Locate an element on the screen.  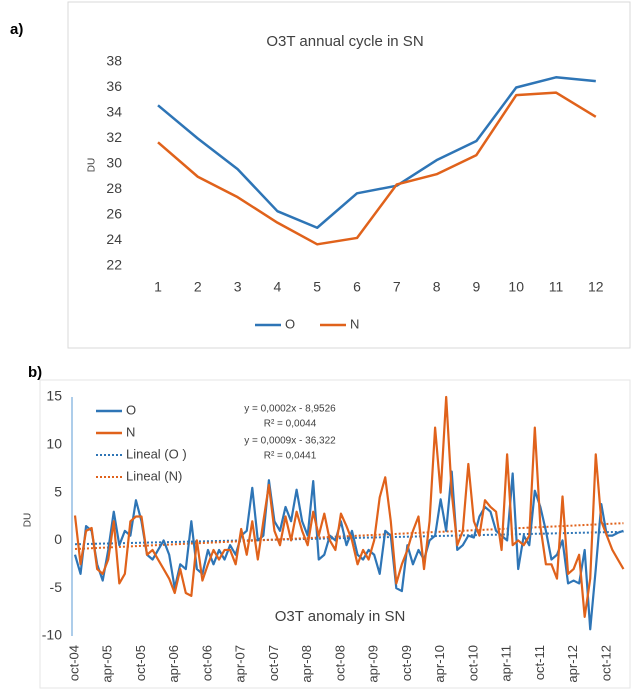
x-tick-label: 4 is located at coordinates (278, 287).